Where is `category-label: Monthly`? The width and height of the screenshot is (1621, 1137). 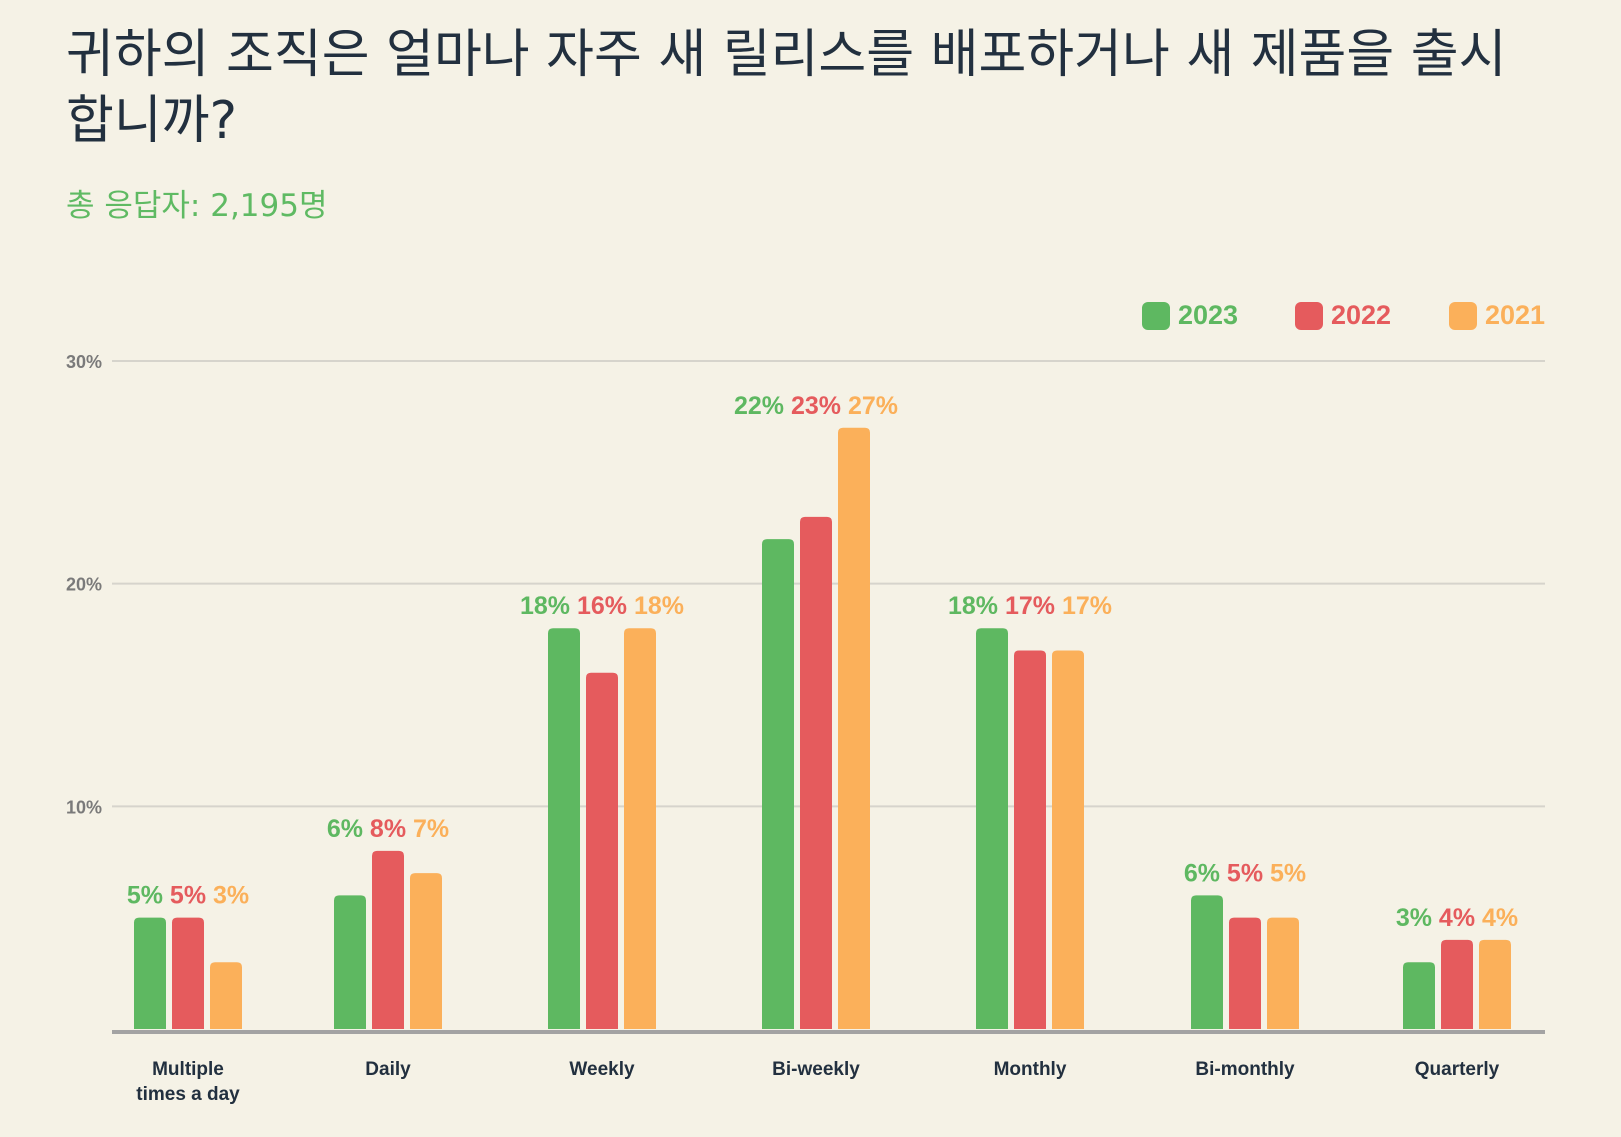
category-label: Monthly is located at coordinates (1030, 1069).